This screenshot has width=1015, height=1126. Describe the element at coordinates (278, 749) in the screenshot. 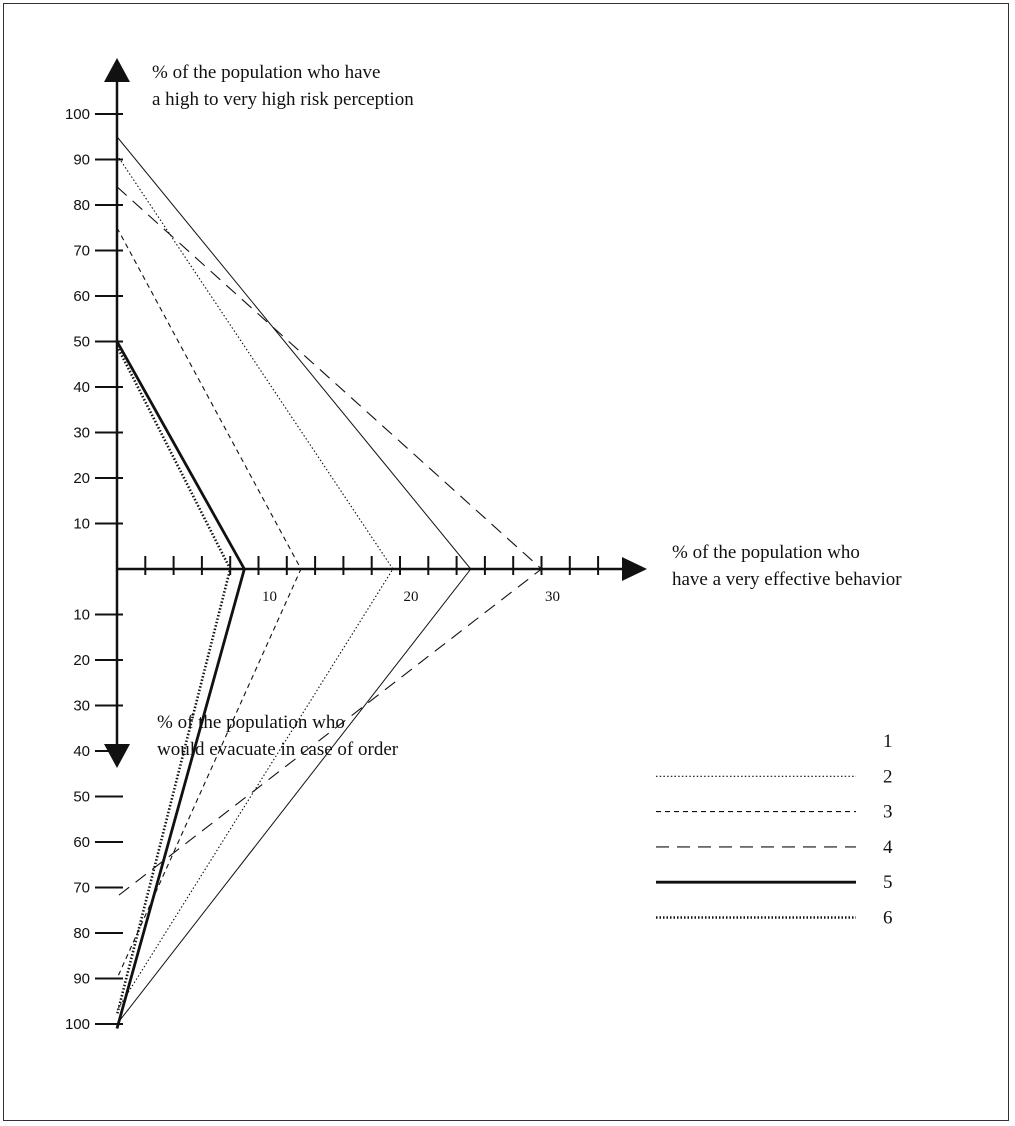

I see `down-axis-title: would evacuate in case of order` at that location.